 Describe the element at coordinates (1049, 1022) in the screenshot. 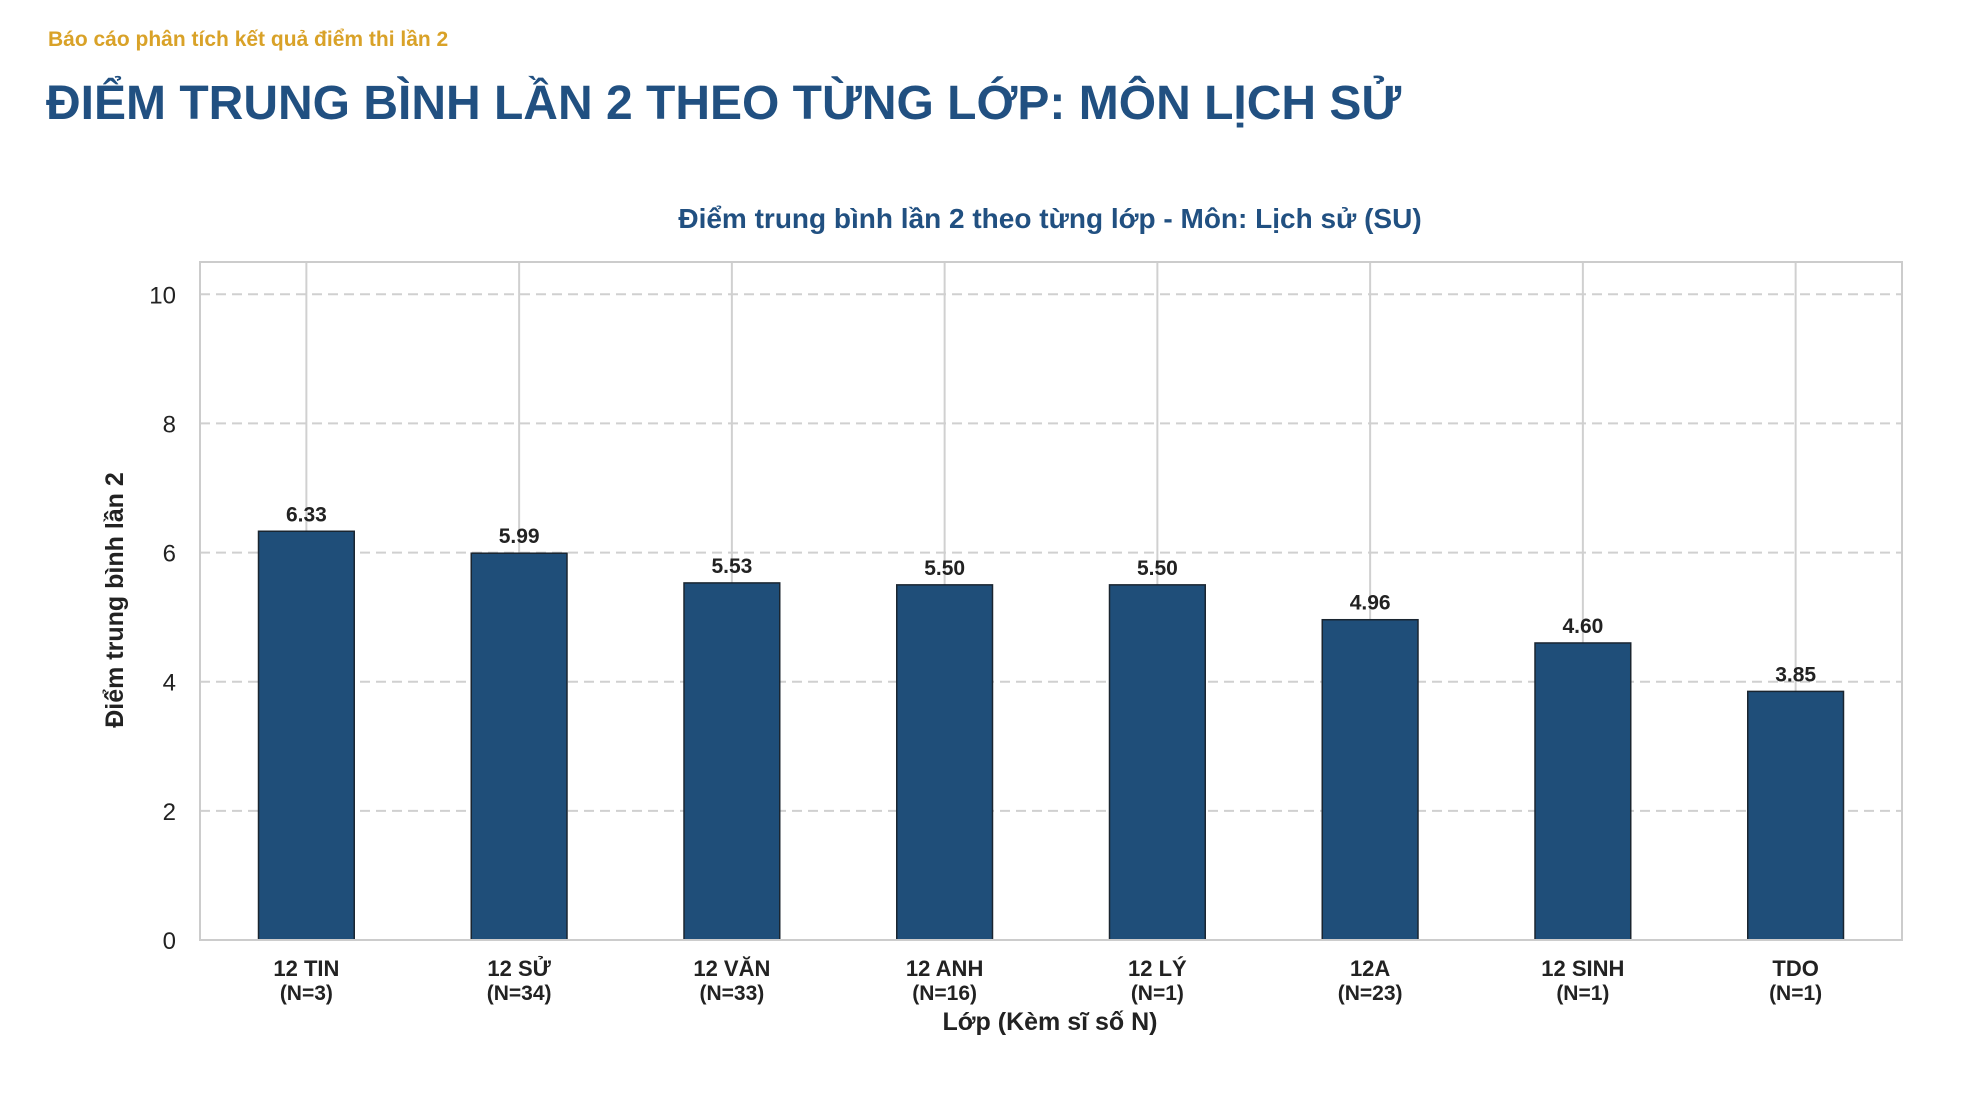

I see `x-axis-title: Lớp (Kèm sĩ số N)` at that location.